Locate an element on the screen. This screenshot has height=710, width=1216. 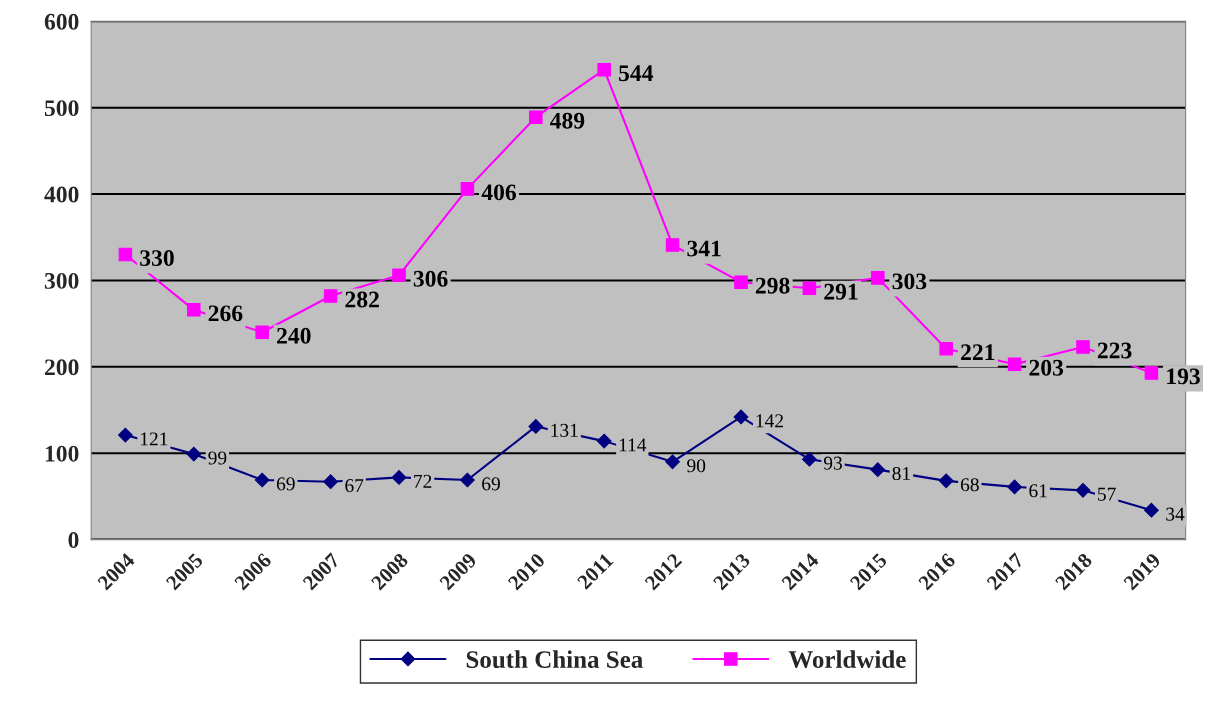
y-tick-label: 100 is located at coordinates (62, 453).